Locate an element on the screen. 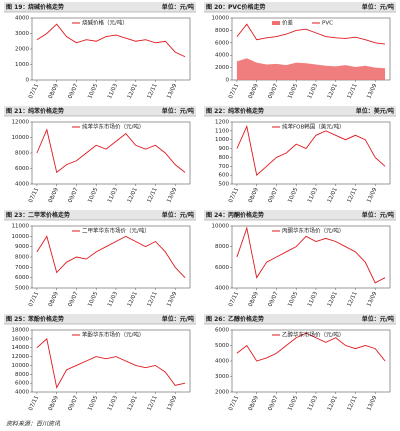 The width and height of the screenshot is (400, 431). legend-label: 乙醇华东市场价（元/吨） is located at coordinates (313, 335).